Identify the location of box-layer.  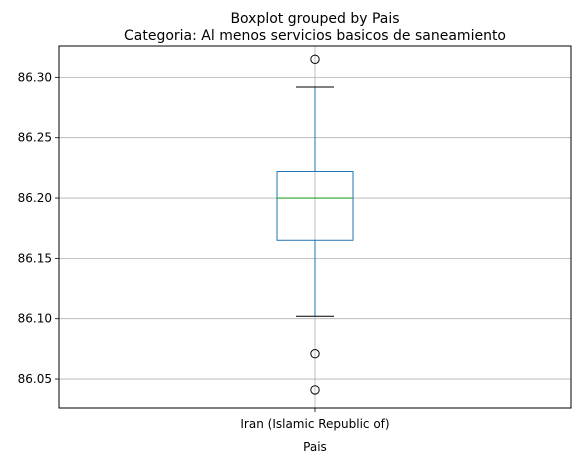
(315, 224).